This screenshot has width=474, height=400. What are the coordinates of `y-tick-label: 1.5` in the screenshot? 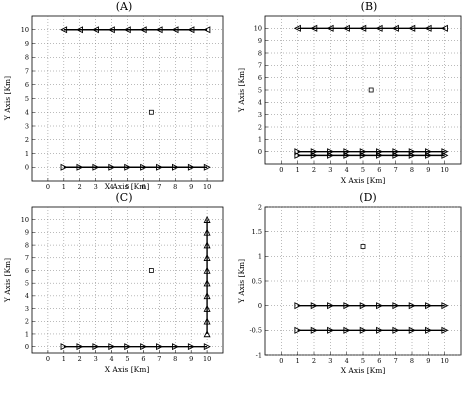 It's located at (257, 232).